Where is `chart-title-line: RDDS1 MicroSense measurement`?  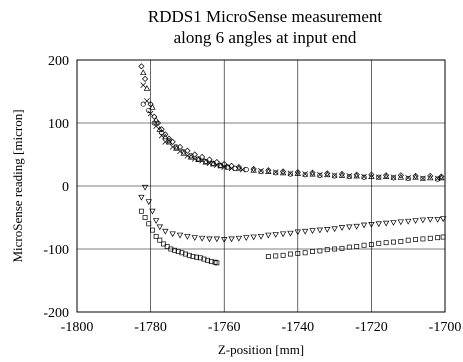
chart-title-line: RDDS1 MicroSense measurement is located at coordinates (265, 16).